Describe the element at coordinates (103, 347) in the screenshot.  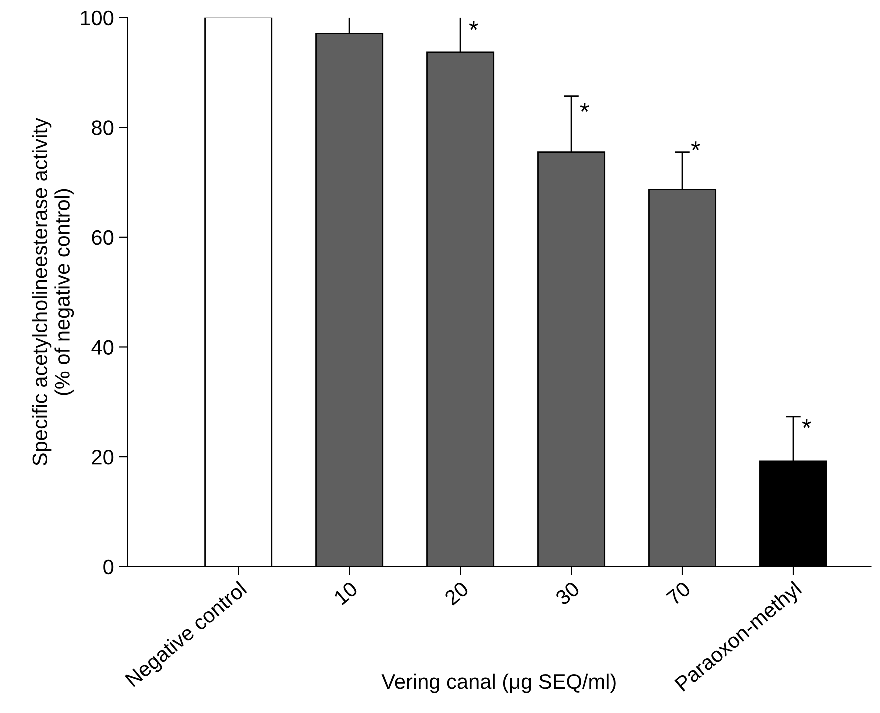
I see `y-tick-label: 40` at that location.